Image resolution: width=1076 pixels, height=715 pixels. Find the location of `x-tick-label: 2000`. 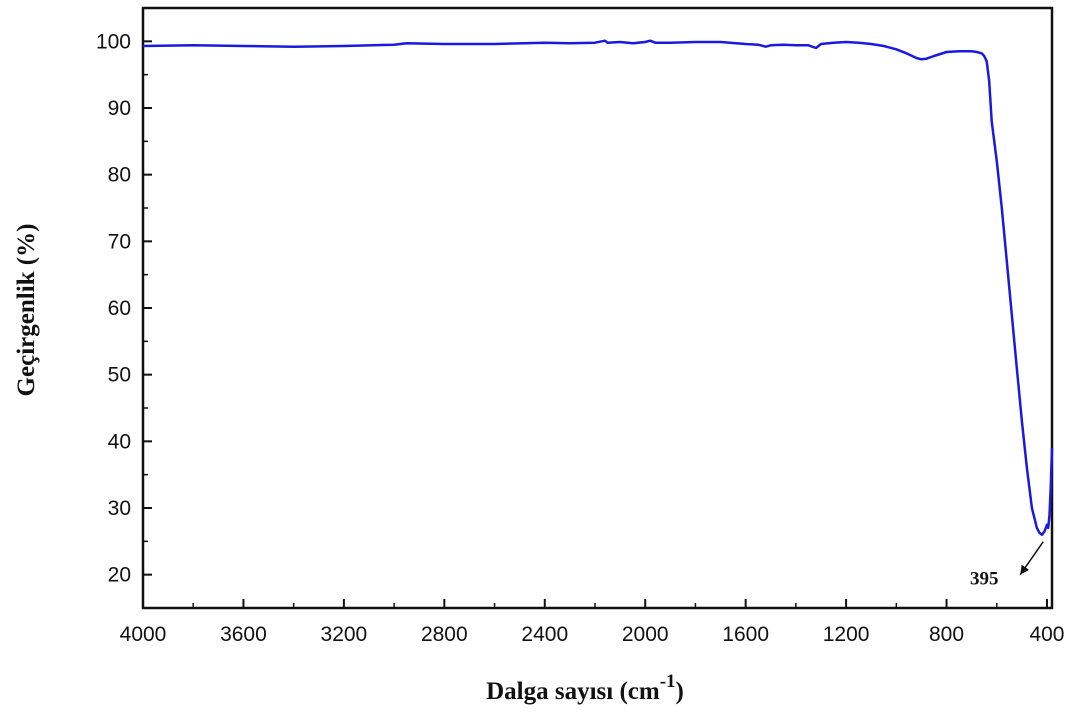

x-tick-label: 2000 is located at coordinates (645, 634).